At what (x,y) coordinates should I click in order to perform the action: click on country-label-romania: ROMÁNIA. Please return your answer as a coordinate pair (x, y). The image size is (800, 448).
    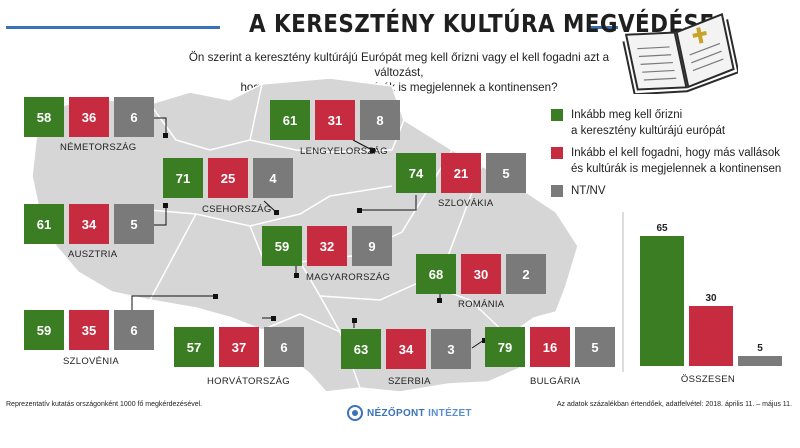
    Looking at the image, I should click on (481, 304).